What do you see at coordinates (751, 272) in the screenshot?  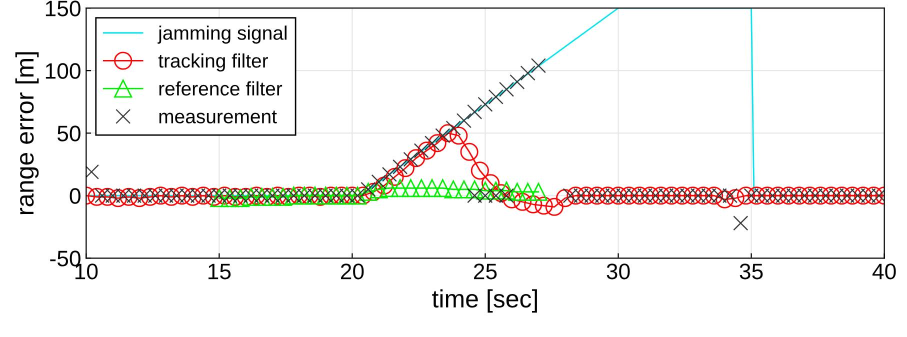 I see `x-tick-label: 35` at bounding box center [751, 272].